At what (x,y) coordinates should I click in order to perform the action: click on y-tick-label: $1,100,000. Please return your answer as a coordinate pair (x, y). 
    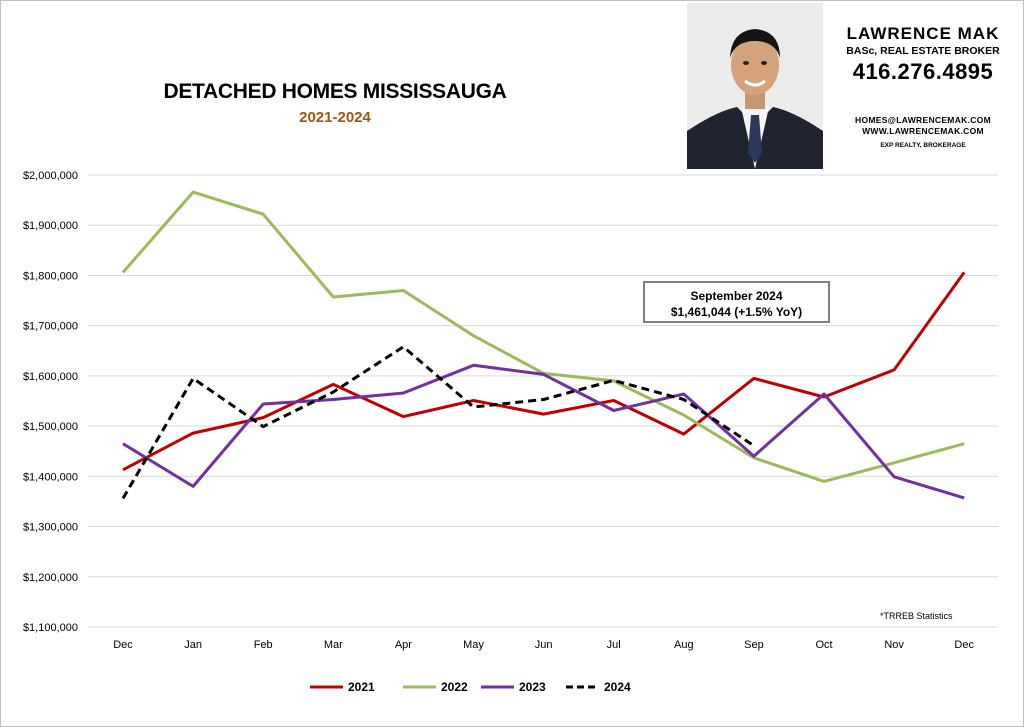
    Looking at the image, I should click on (50, 628).